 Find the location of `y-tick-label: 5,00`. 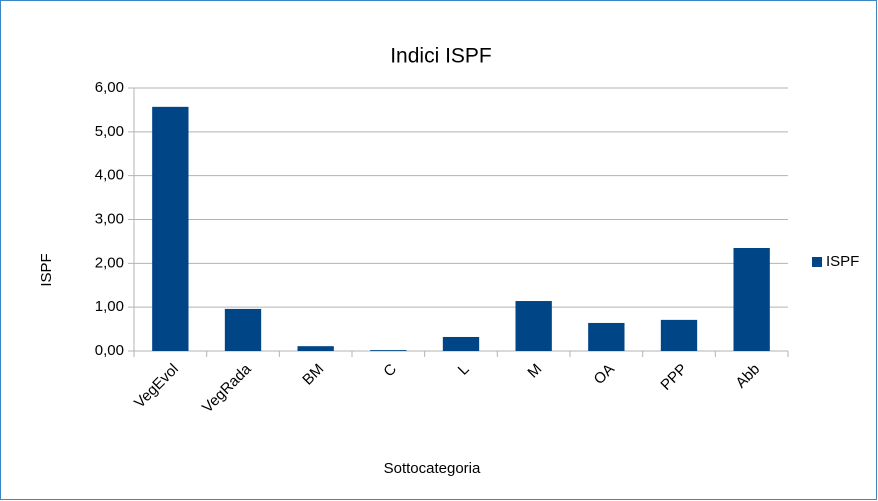

y-tick-label: 5,00 is located at coordinates (109, 131).